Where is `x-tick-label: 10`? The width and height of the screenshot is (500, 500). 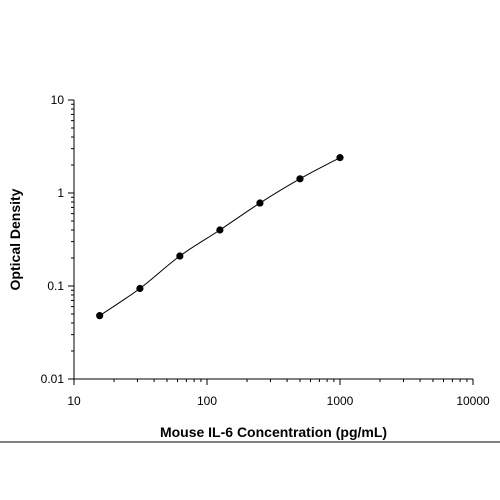 x-tick-label: 10 is located at coordinates (74, 401).